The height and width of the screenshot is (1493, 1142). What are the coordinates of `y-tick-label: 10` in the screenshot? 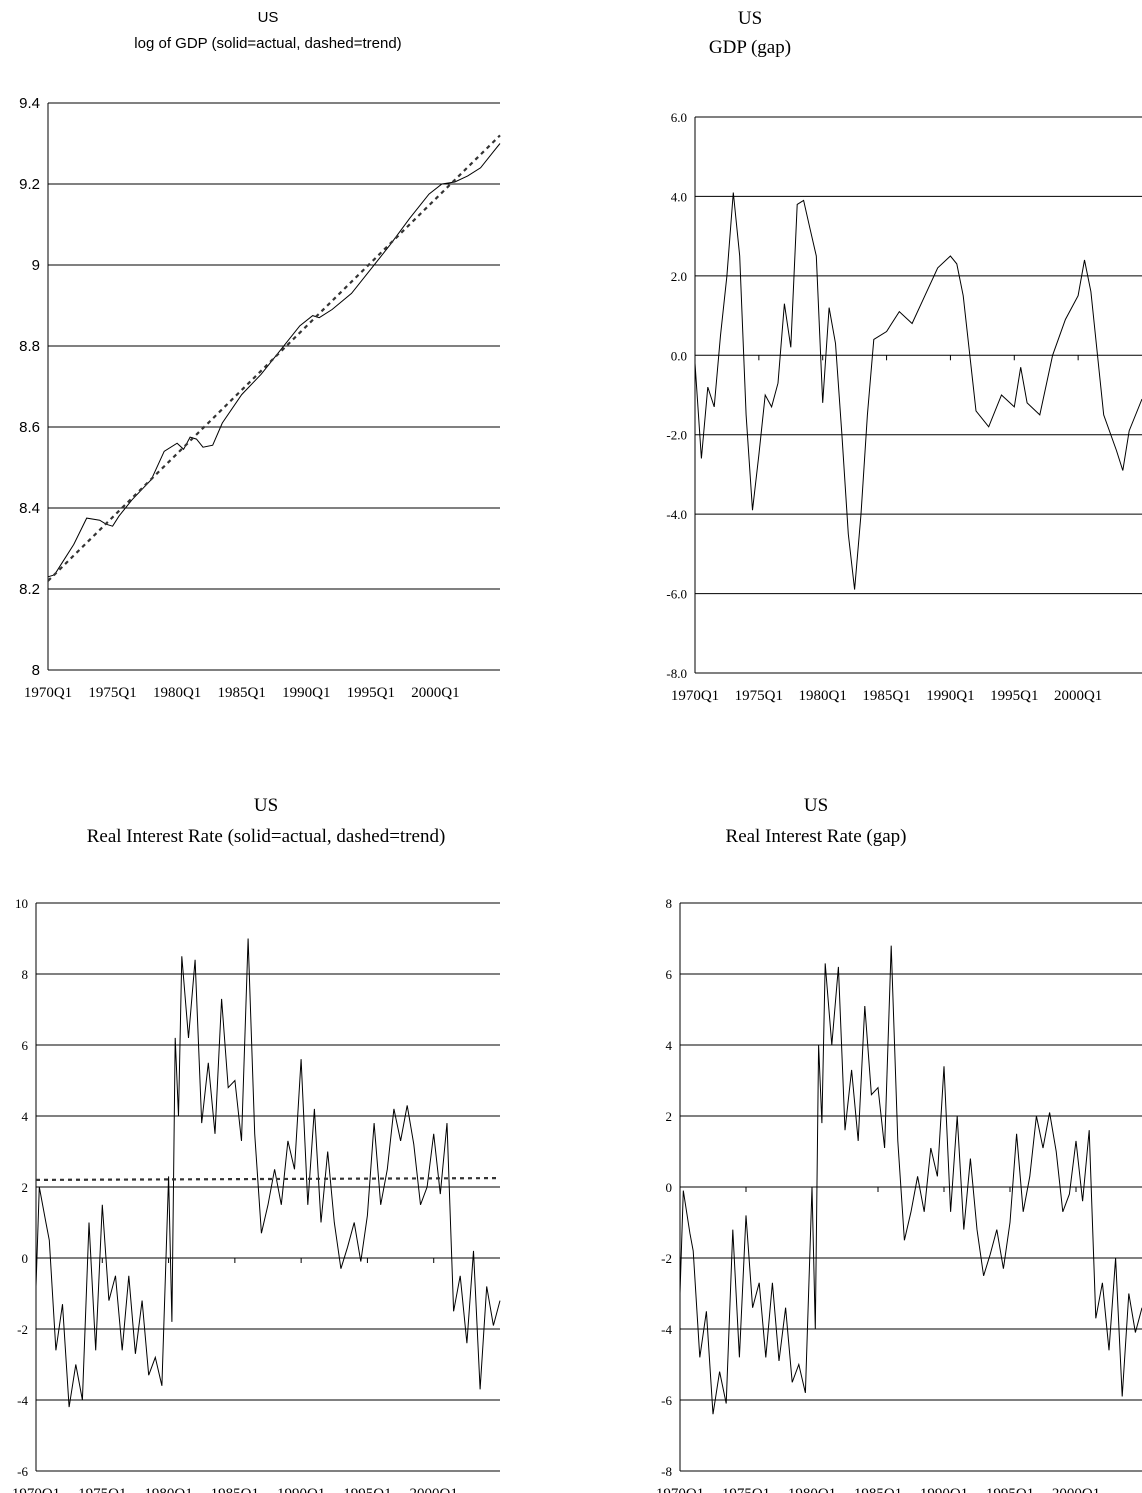 It's located at (21, 903).